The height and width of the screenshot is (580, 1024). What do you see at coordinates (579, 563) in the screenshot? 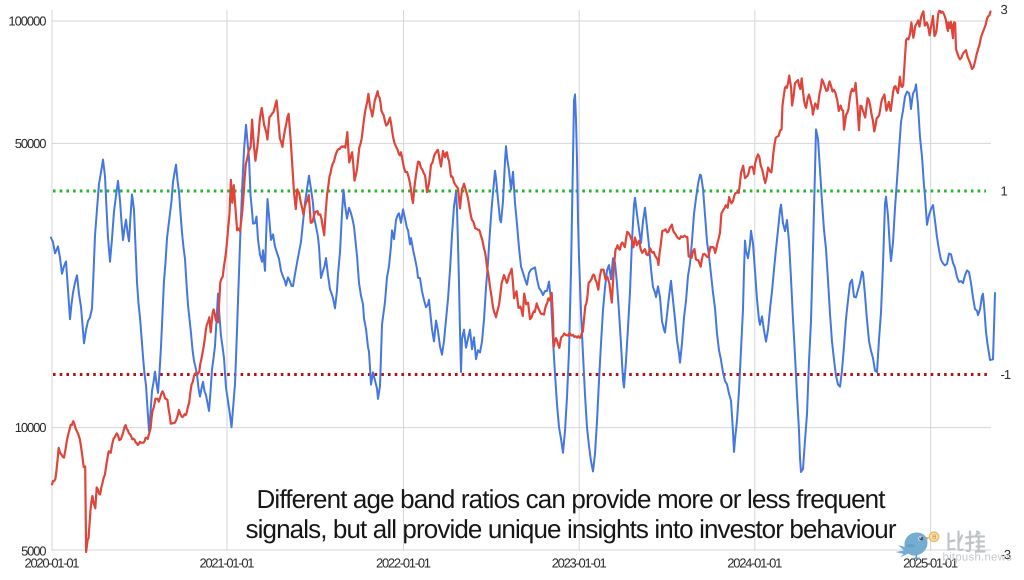
I see `svg-text: 2023-01-01` at bounding box center [579, 563].